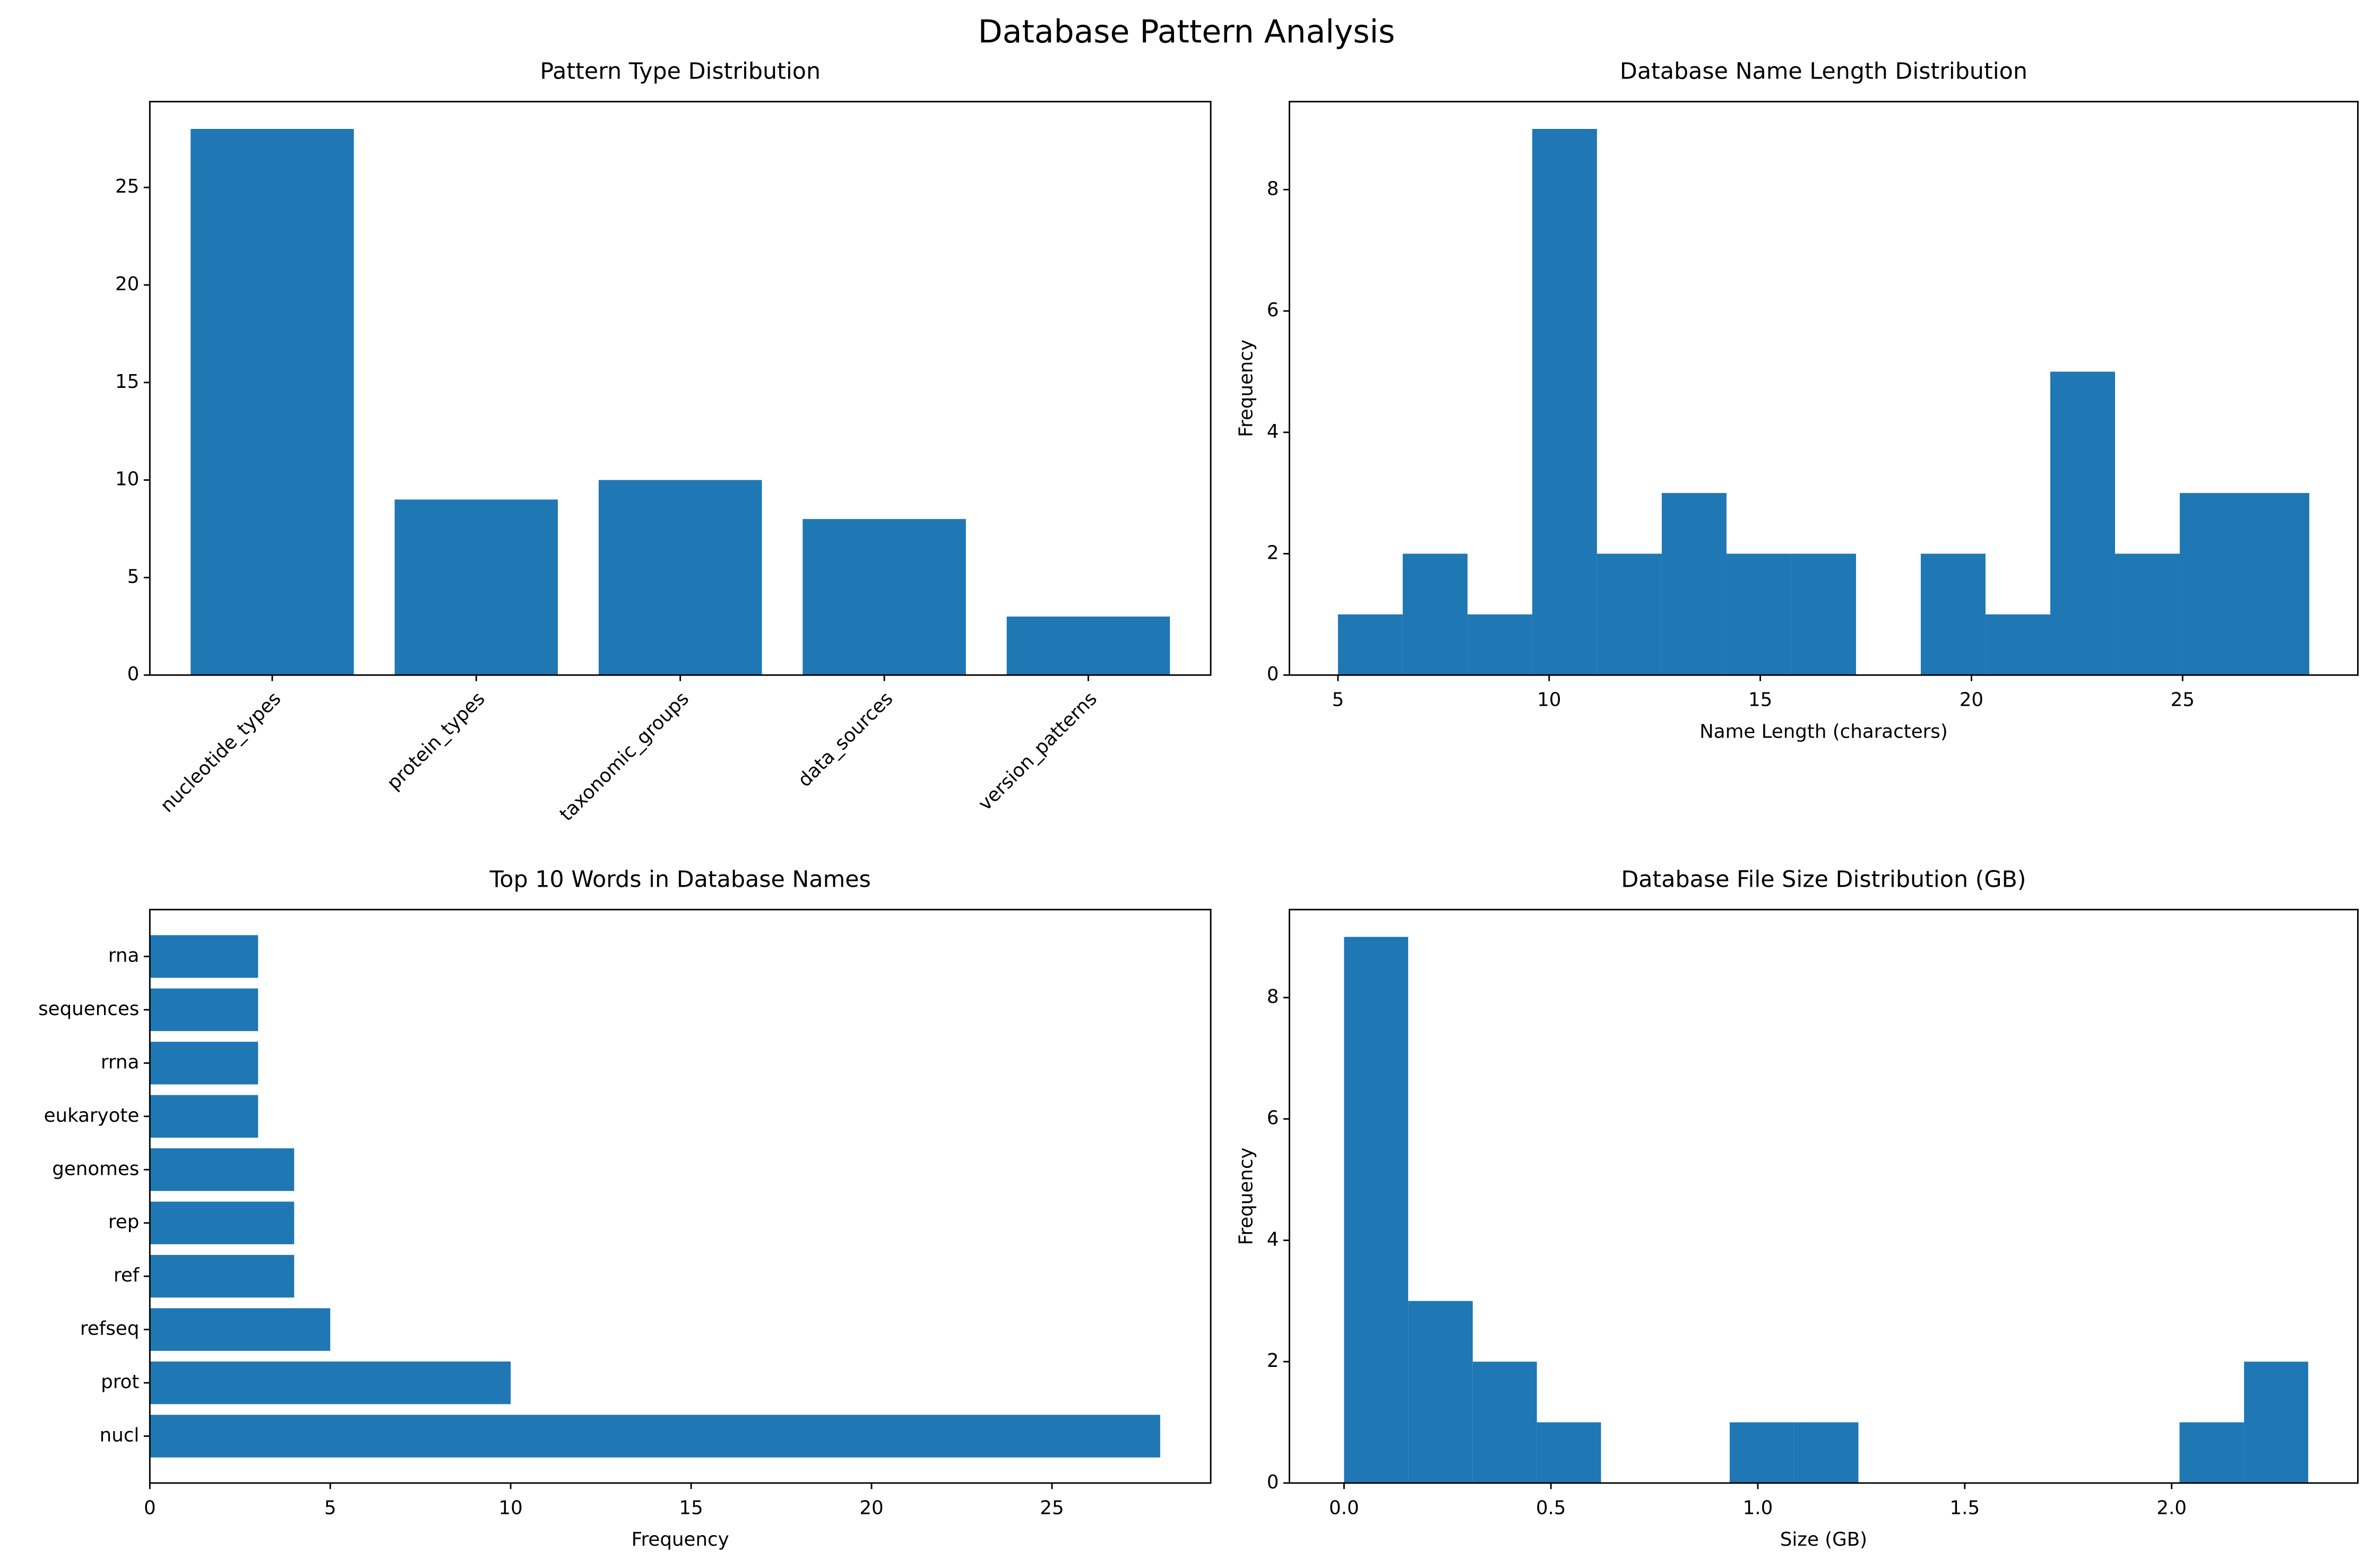 The image size is (2373, 1568). Describe the element at coordinates (127, 382) in the screenshot. I see `y-tick-label: 15` at that location.